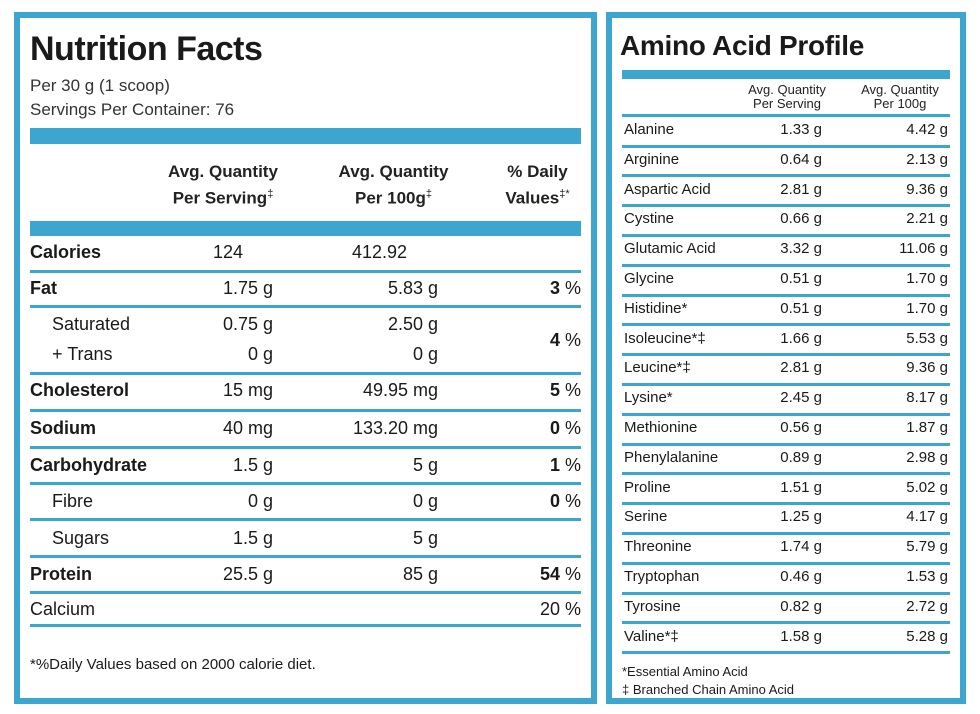 The image size is (980, 714). What do you see at coordinates (565, 340) in the screenshot?
I see `daily-value: 4 %` at bounding box center [565, 340].